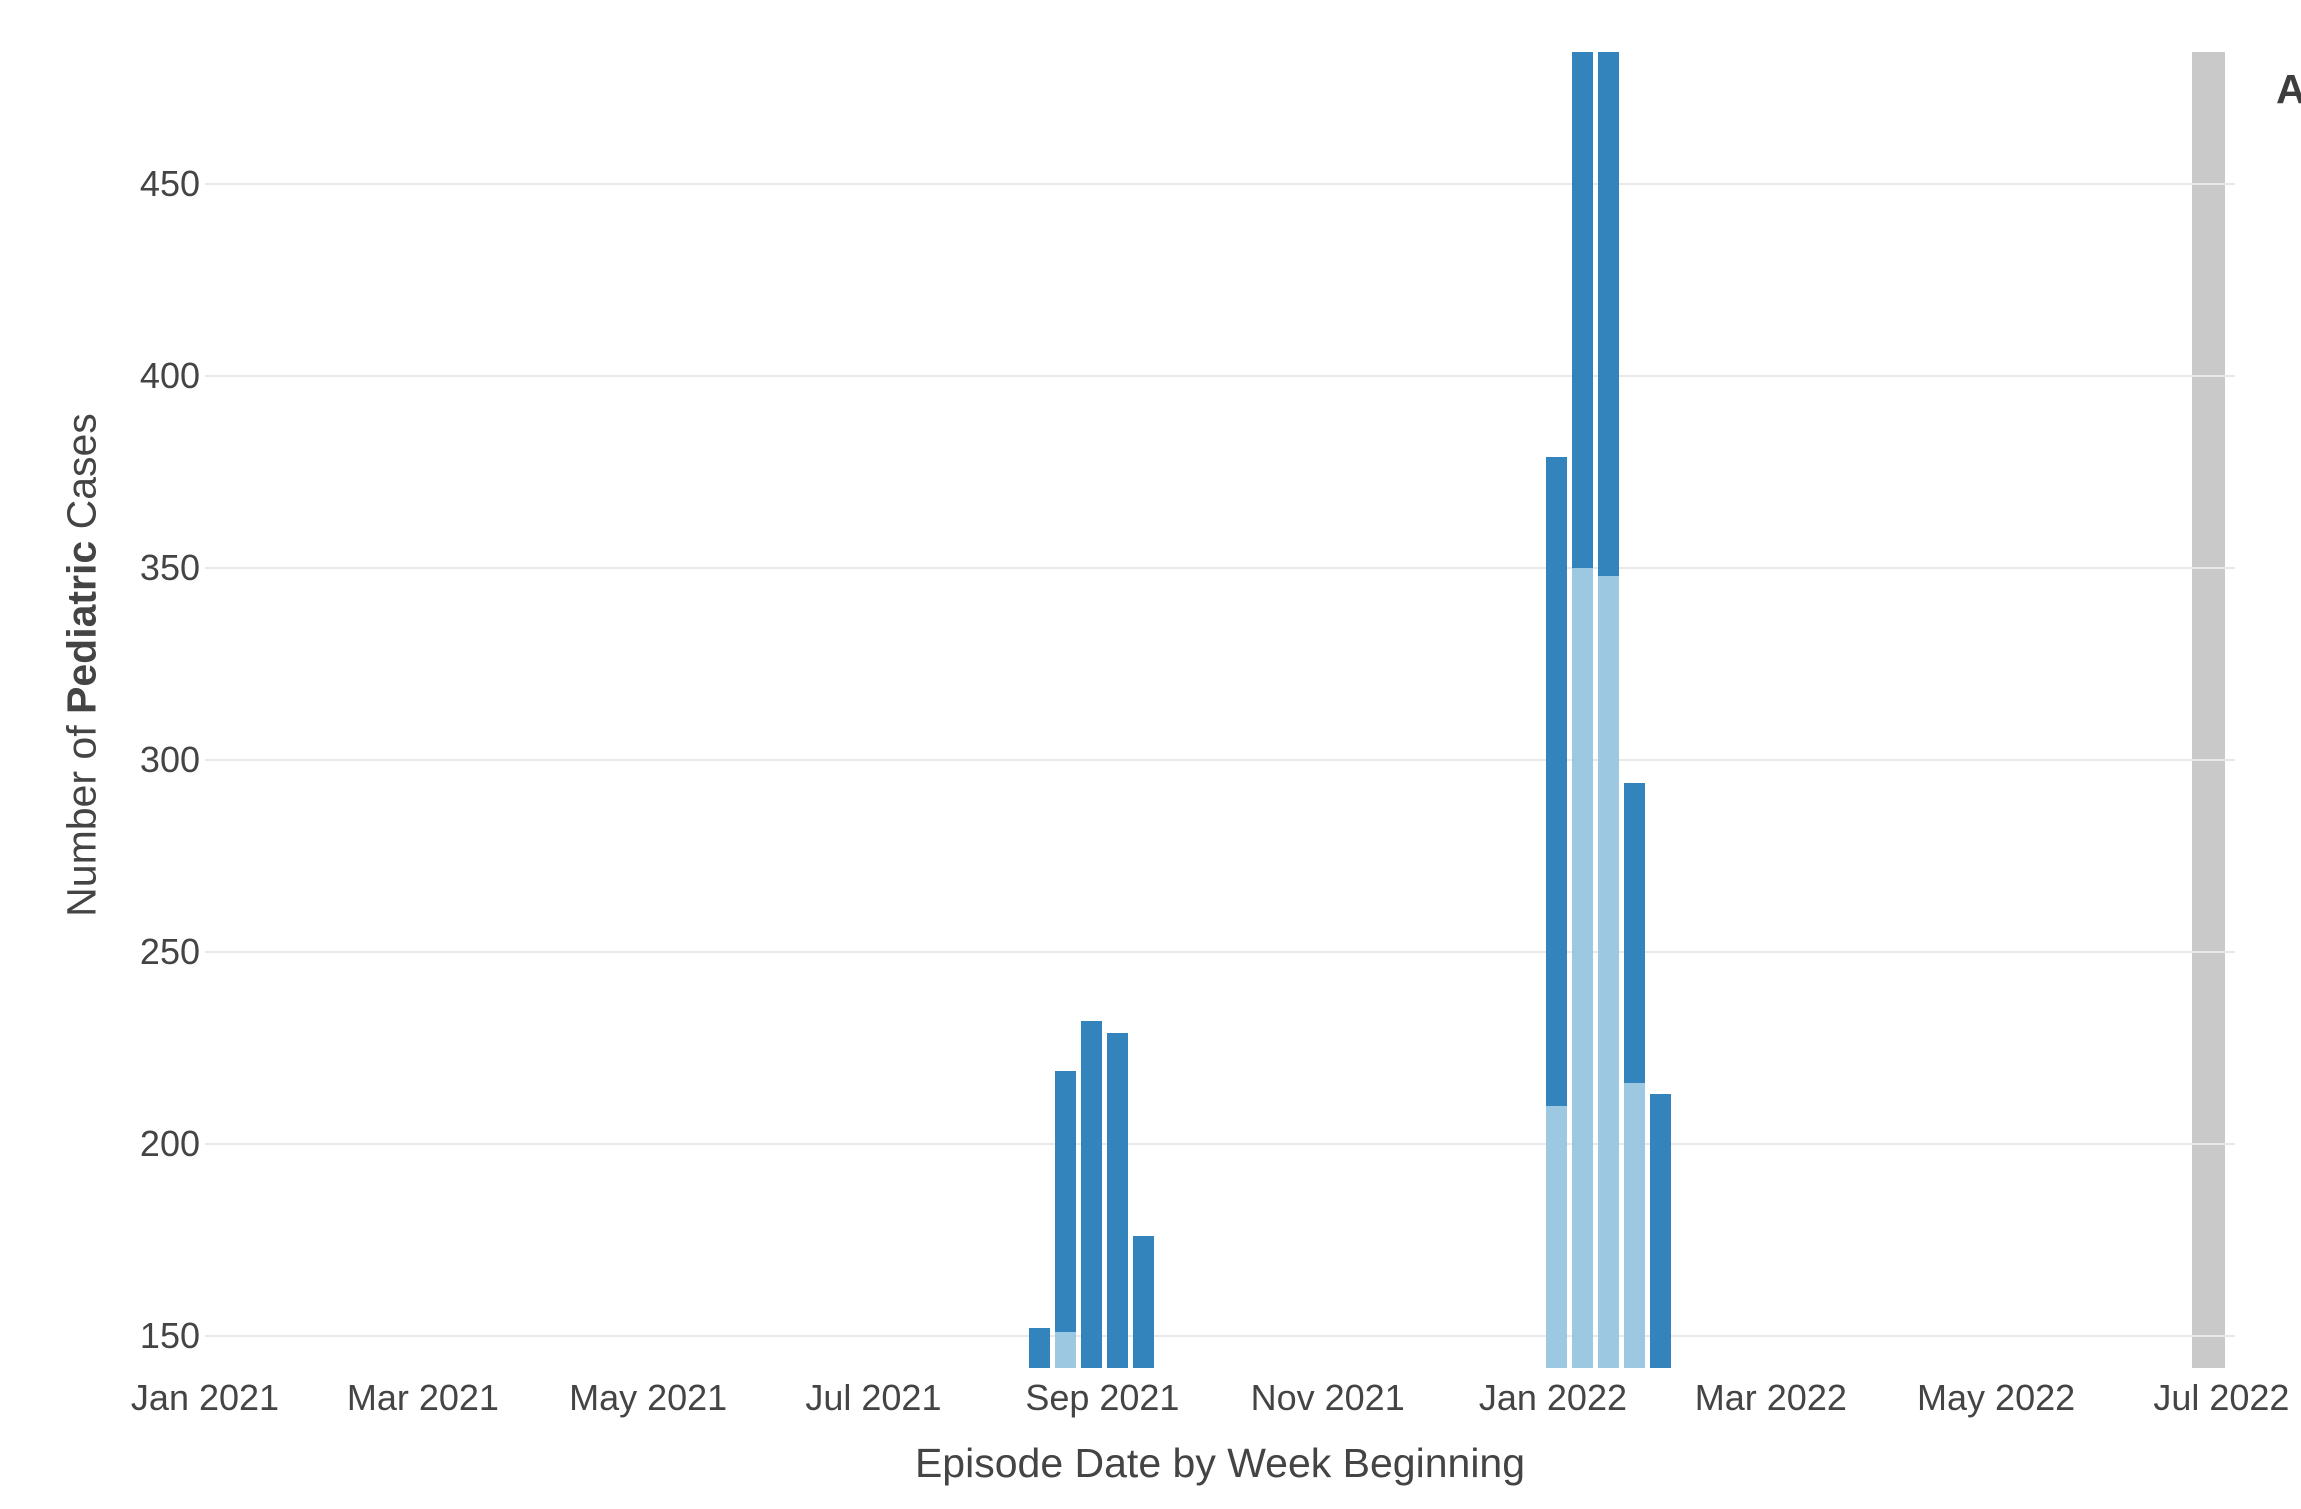 Image resolution: width=2301 pixels, height=1509 pixels. I want to click on y-axis-title-prefix: Number of, so click(81, 815).